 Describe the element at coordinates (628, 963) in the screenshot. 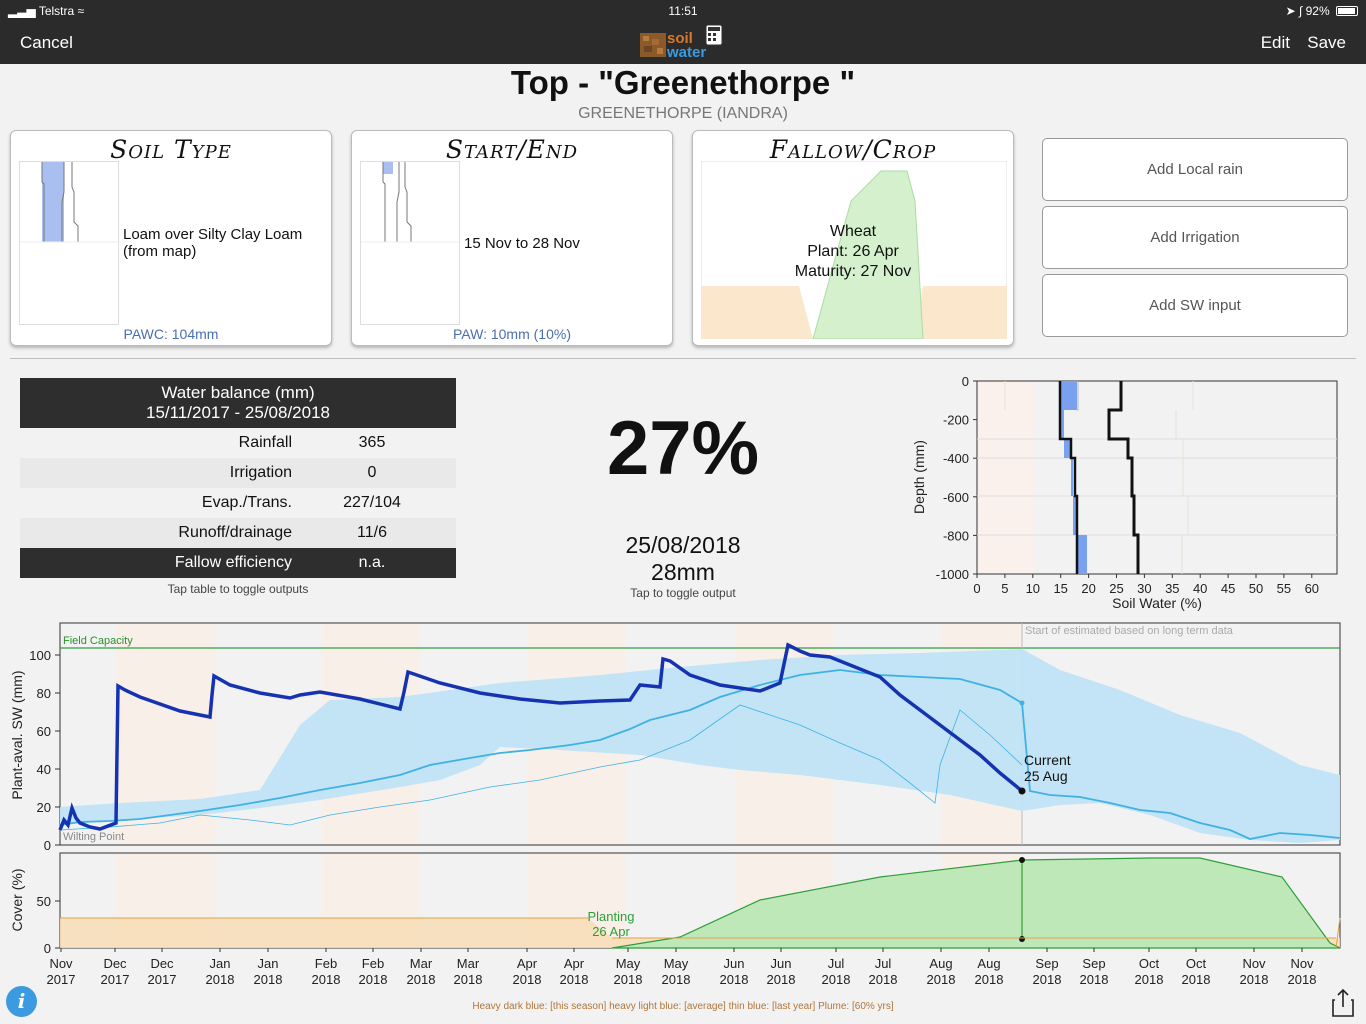

I see `x-tick-month: May` at that location.